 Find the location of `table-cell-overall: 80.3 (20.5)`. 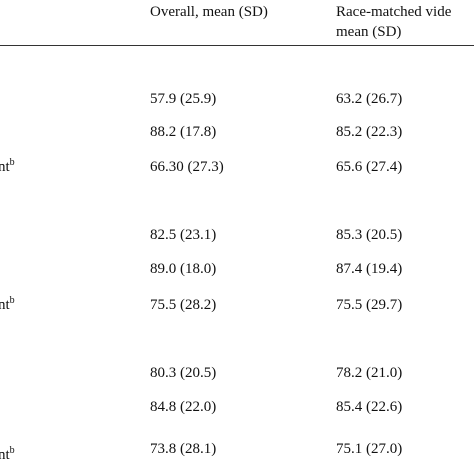

table-cell-overall: 80.3 (20.5) is located at coordinates (183, 373).